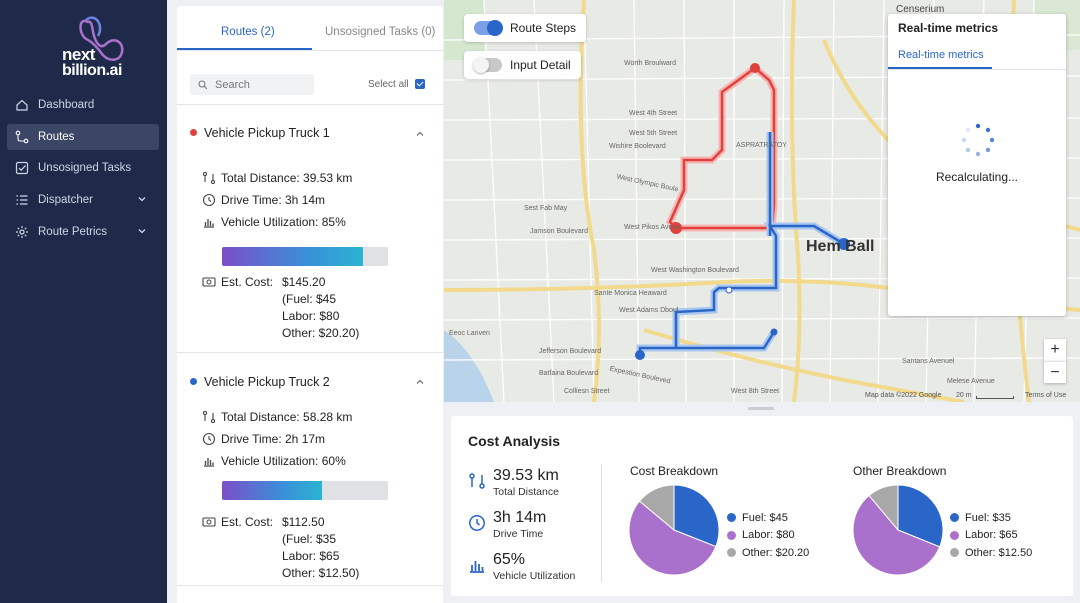 Image resolution: width=1080 pixels, height=603 pixels. Describe the element at coordinates (534, 576) in the screenshot. I see `metric-label: Vehicle Utilization` at that location.